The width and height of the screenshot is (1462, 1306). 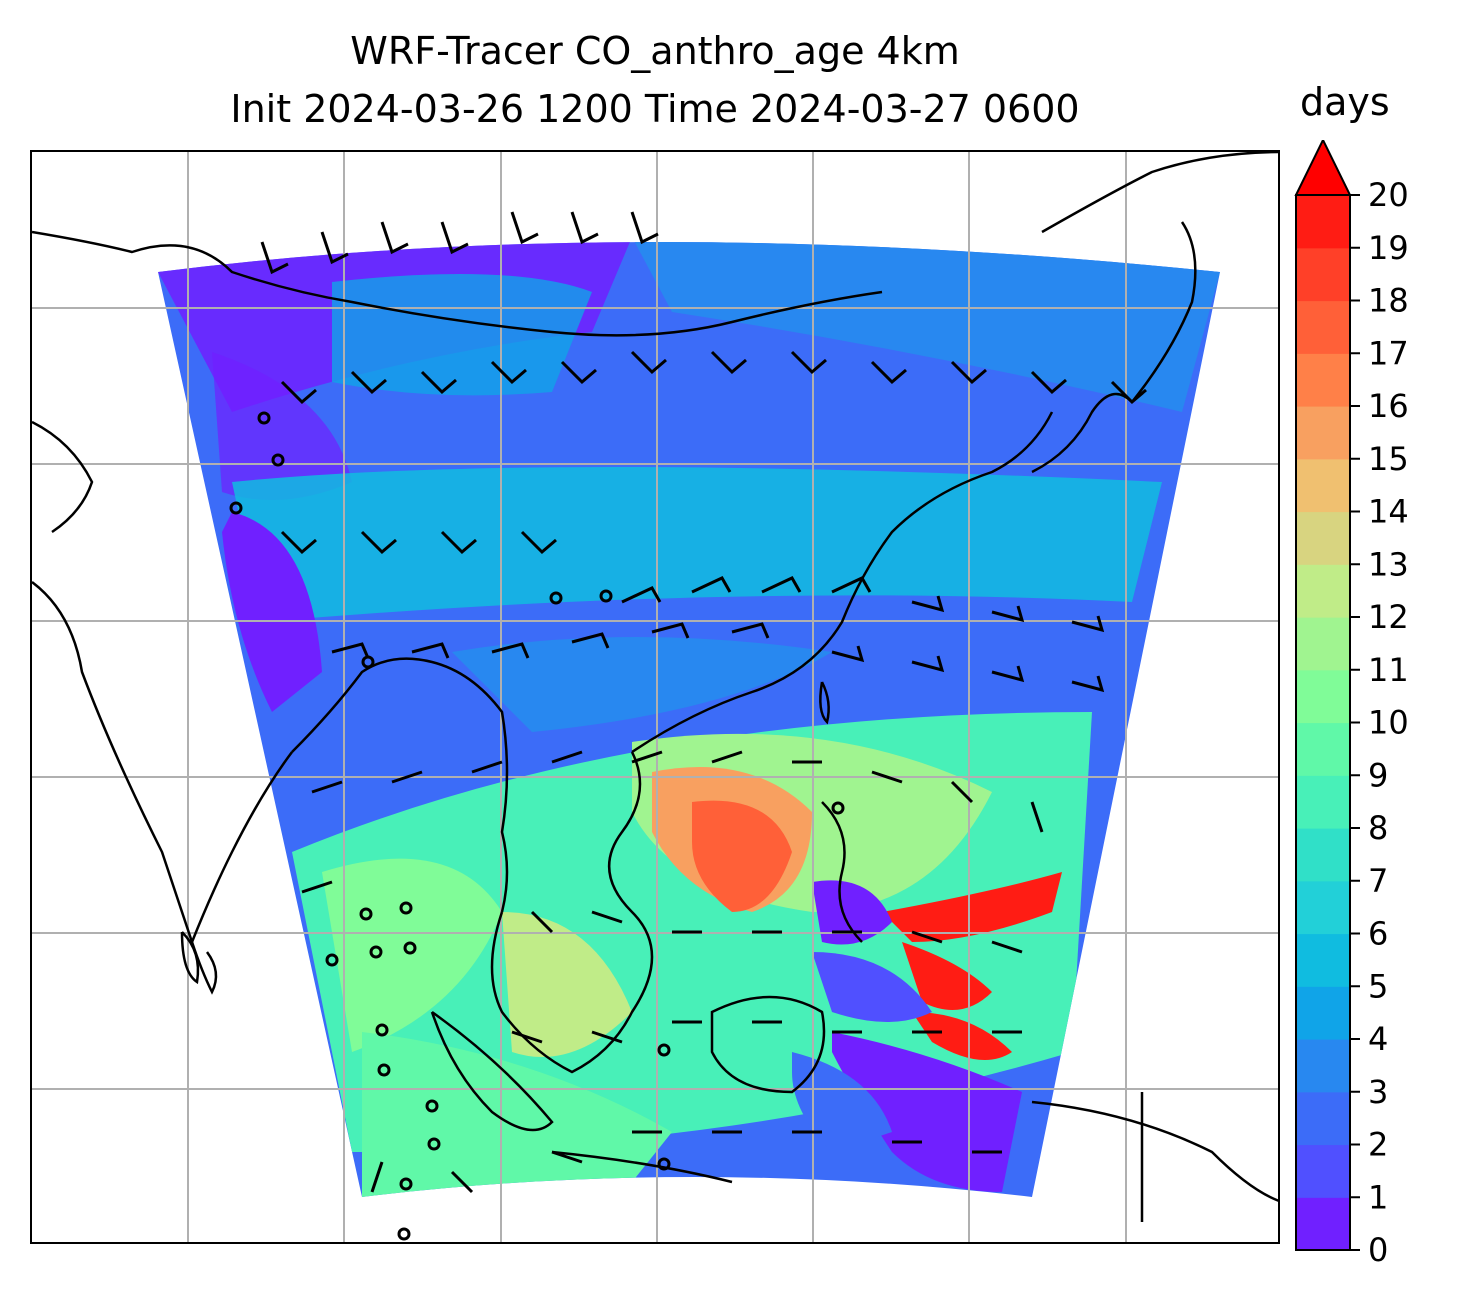 I want to click on colorbar-tick-label: 17, so click(x=1388, y=353).